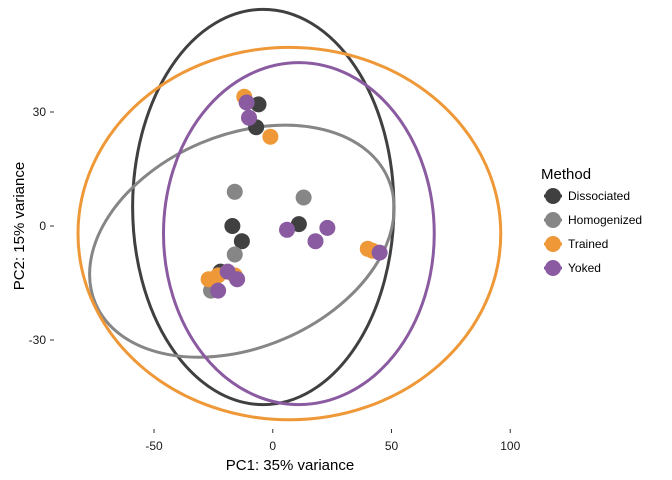 Image resolution: width=672 pixels, height=480 pixels. I want to click on legend-label-dissociated: Dissociated, so click(599, 196).